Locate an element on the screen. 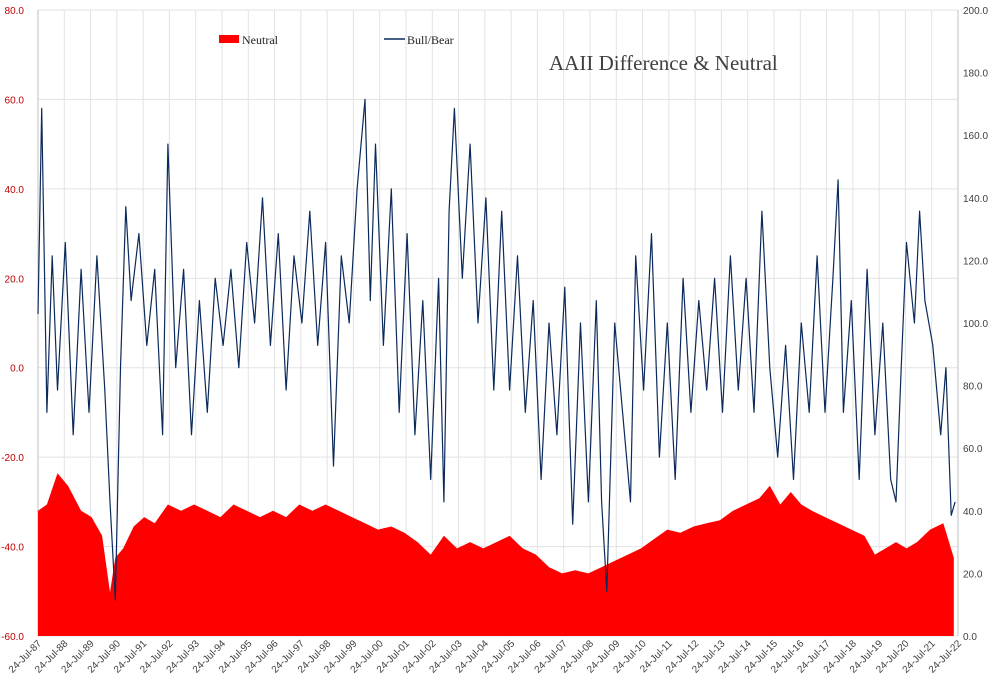  left-tick-label: 40.0 is located at coordinates (15, 190).